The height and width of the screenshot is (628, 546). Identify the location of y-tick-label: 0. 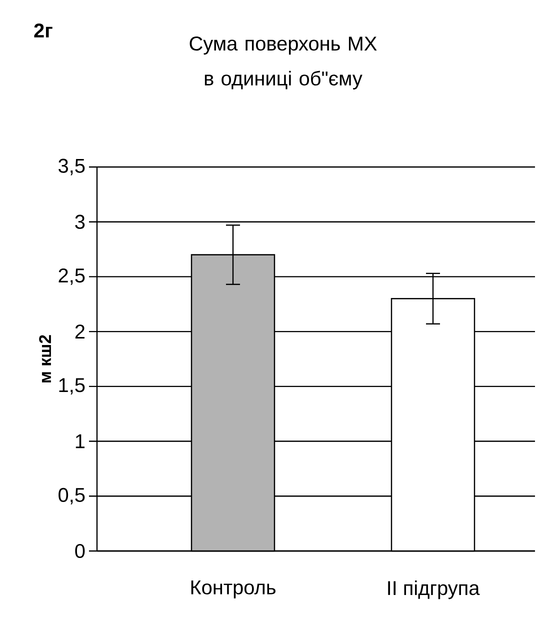
(80, 551).